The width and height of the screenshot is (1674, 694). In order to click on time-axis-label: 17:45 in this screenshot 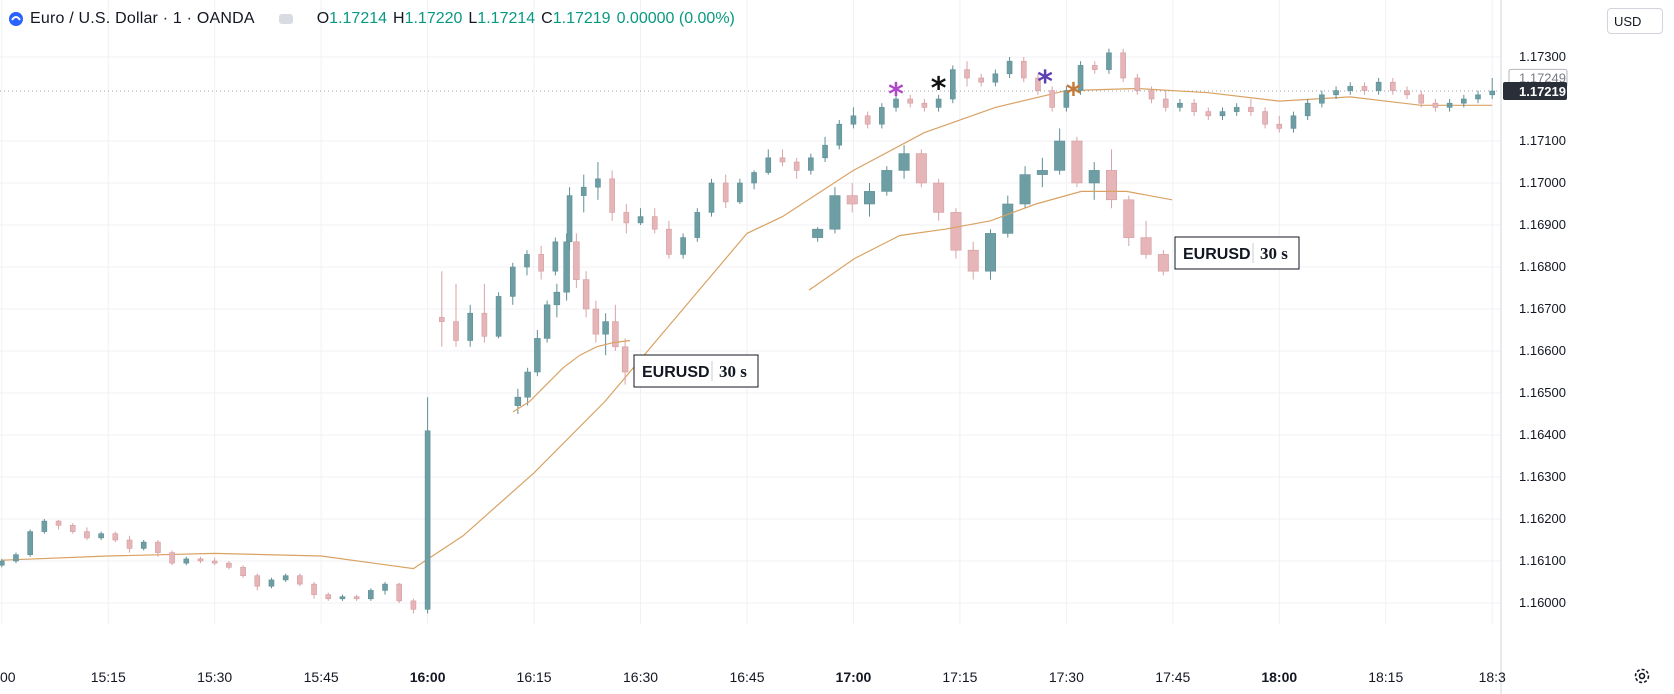, I will do `click(1172, 677)`.